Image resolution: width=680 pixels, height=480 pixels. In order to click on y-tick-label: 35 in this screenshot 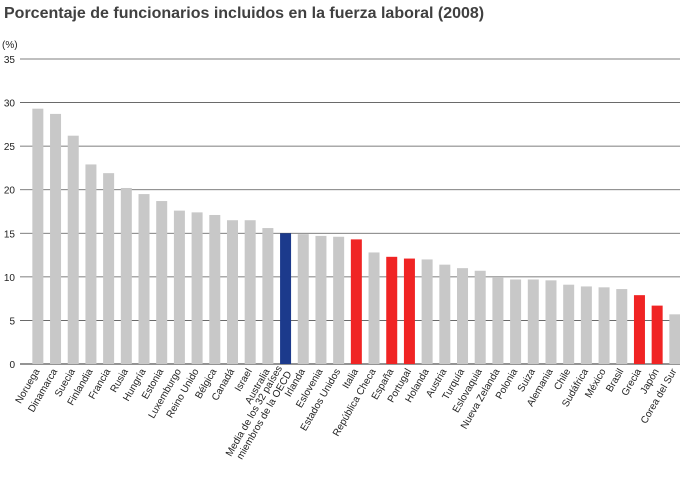, I will do `click(10, 60)`.